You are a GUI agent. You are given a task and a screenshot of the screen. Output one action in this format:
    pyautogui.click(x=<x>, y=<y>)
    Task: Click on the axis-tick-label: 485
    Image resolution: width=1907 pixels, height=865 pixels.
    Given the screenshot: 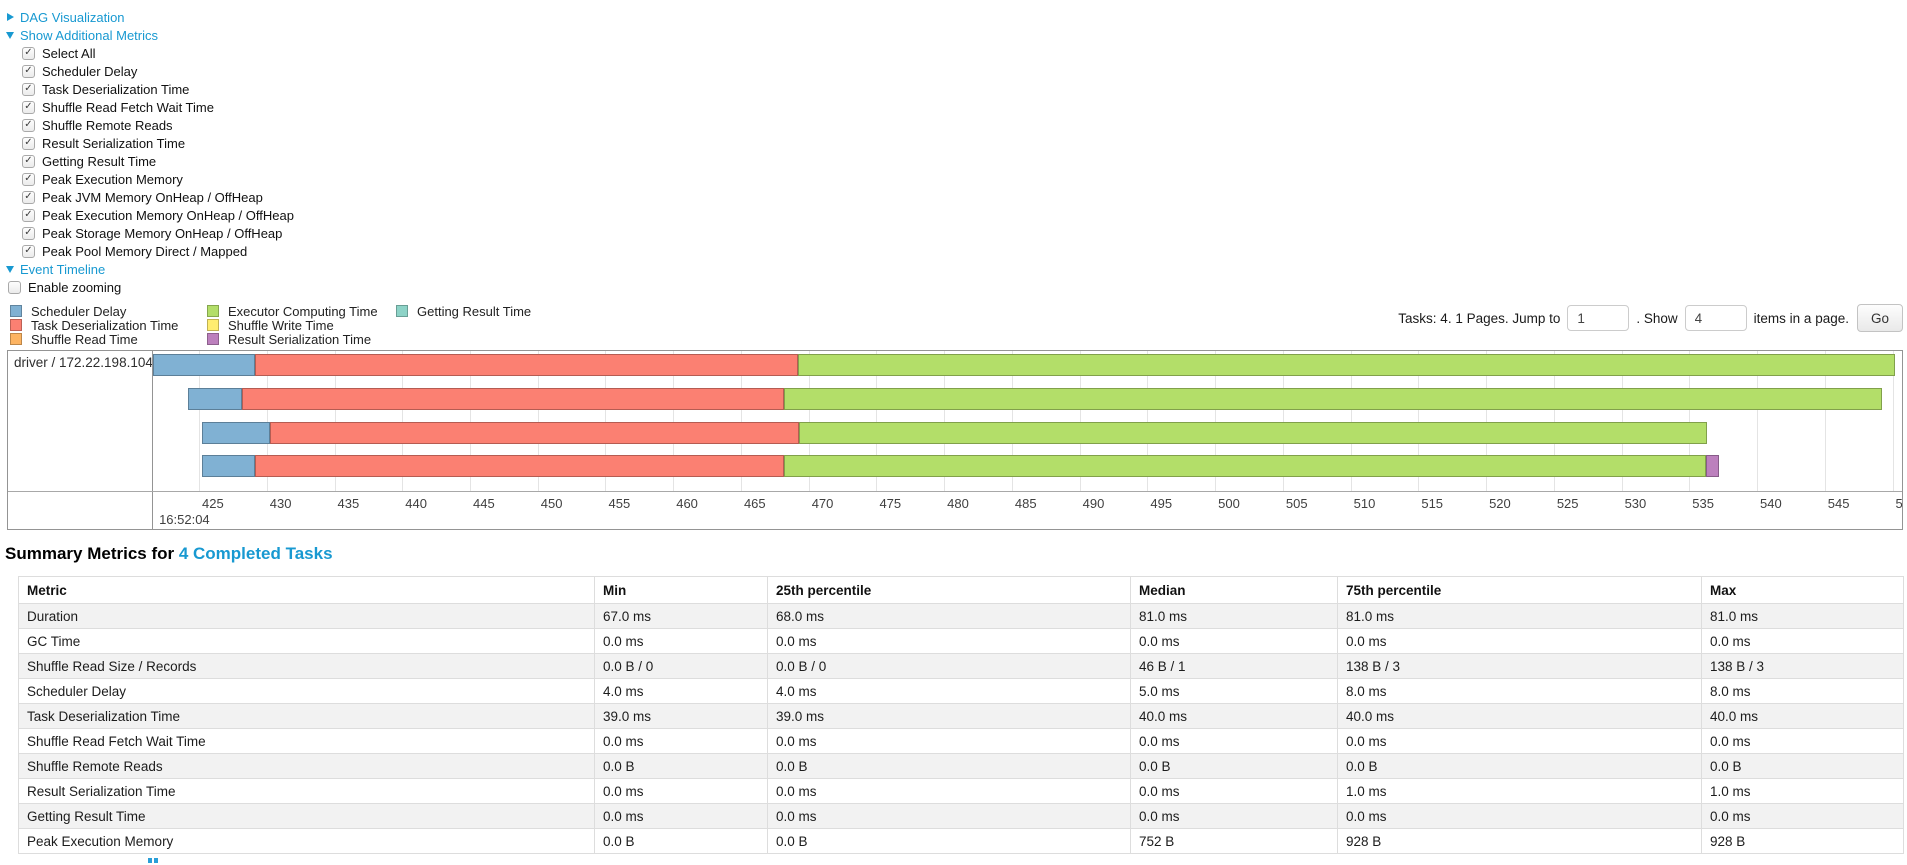 What is the action you would take?
    pyautogui.click(x=1025, y=503)
    